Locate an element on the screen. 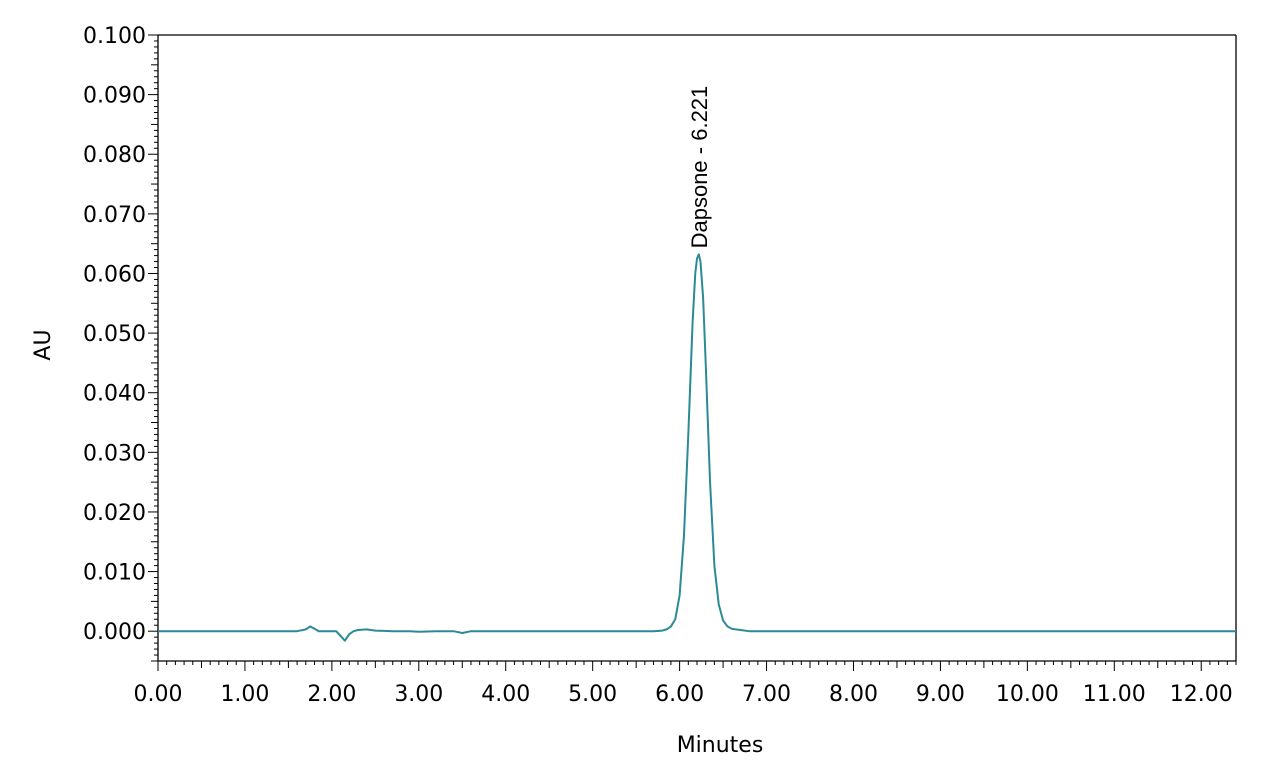 This screenshot has width=1280, height=779. y-tick-label: 0.080 is located at coordinates (114, 155).